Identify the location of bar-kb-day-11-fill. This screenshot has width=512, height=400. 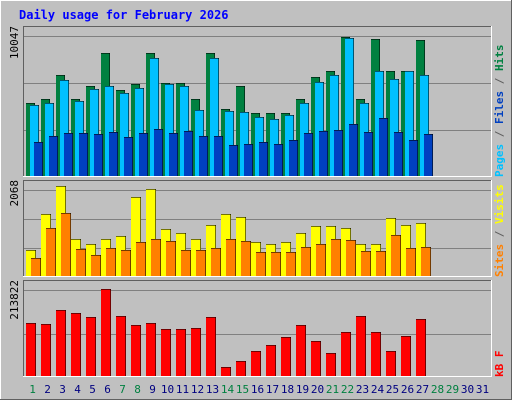
(181, 352).